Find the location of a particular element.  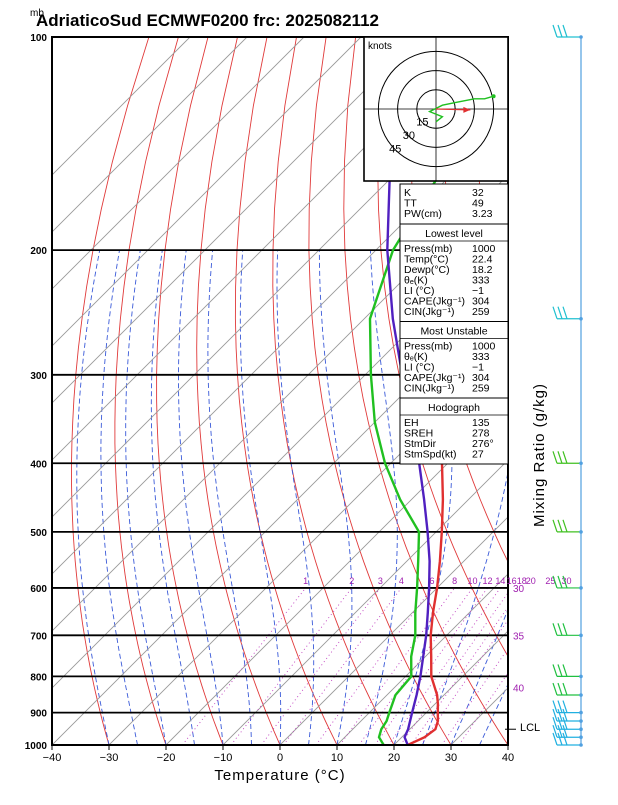

hodograph-ring-label: 30 is located at coordinates (409, 136).